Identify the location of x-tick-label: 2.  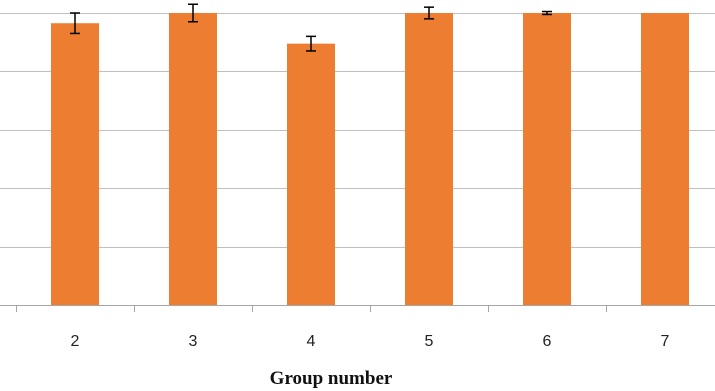
(75, 341).